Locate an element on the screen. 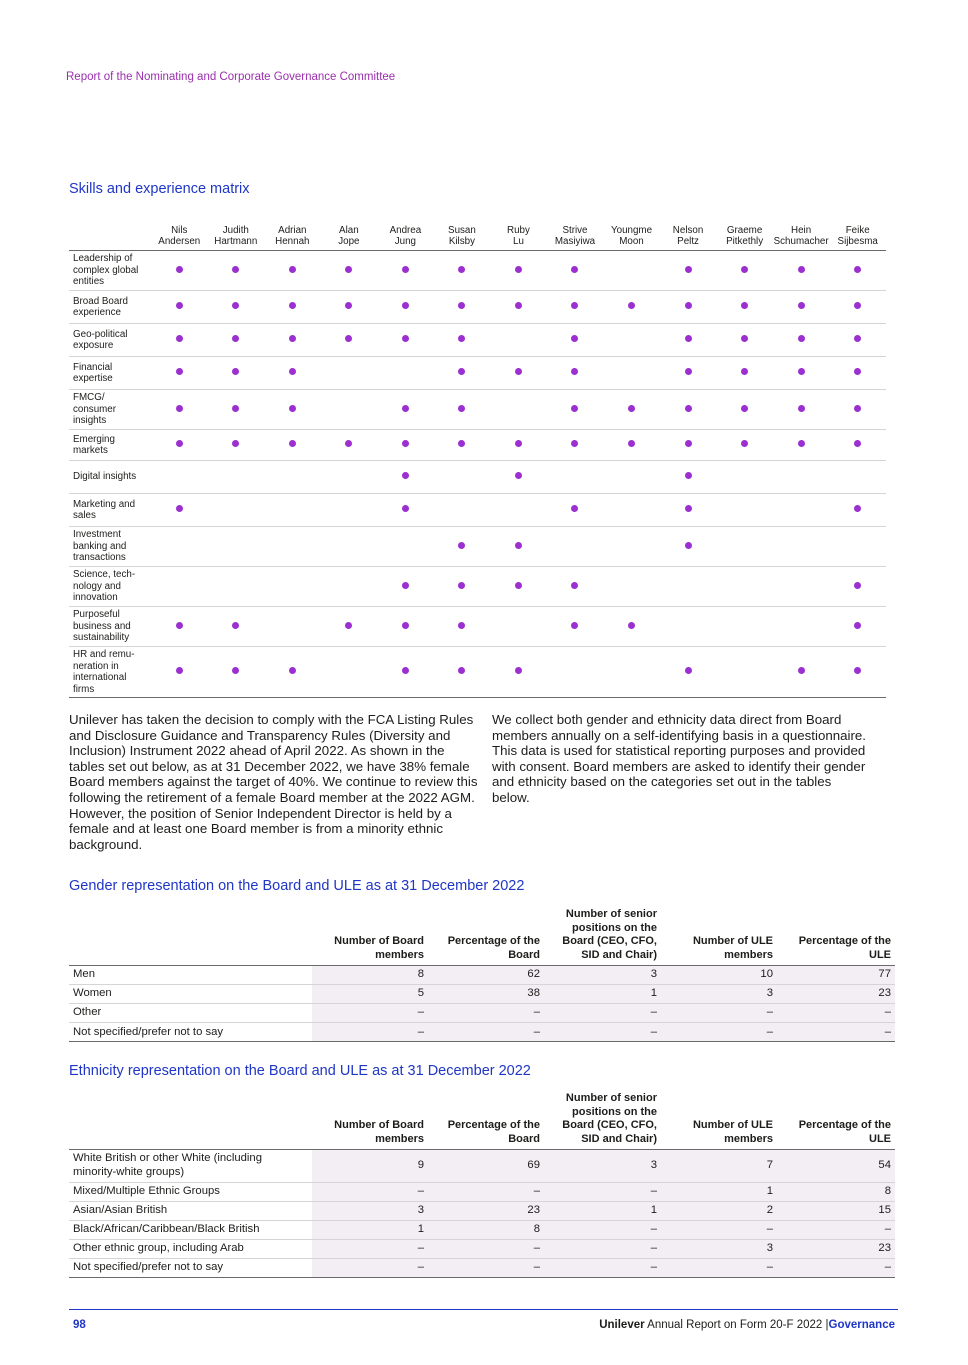 The image size is (968, 1365). table-cell: 15 is located at coordinates (836, 1211).